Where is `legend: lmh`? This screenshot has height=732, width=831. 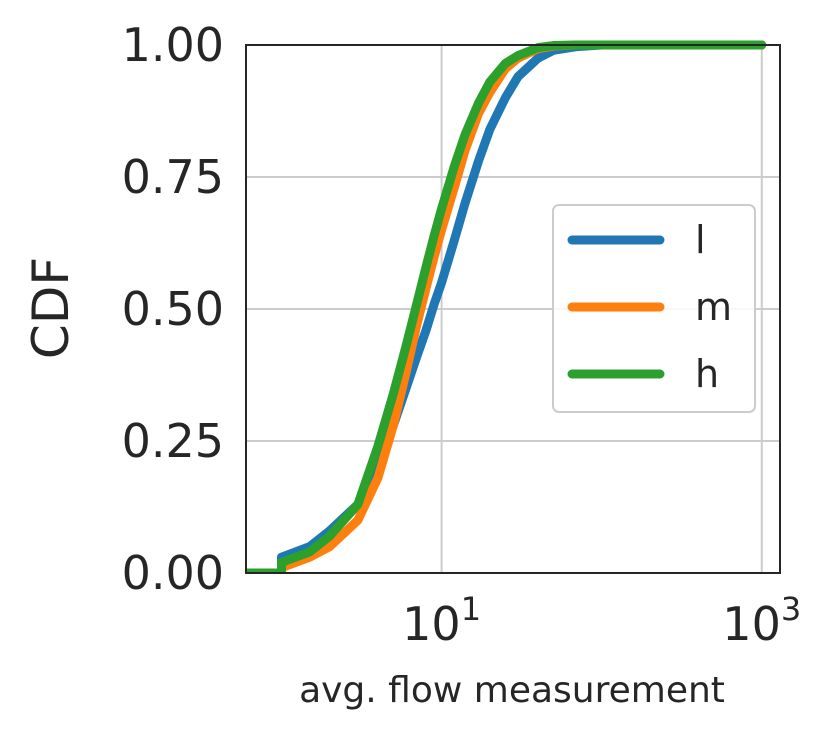
legend: lmh is located at coordinates (654, 308).